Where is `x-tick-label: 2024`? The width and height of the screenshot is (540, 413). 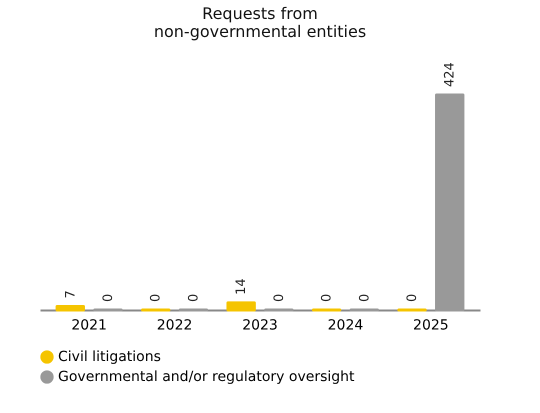 x-tick-label: 2024 is located at coordinates (346, 326).